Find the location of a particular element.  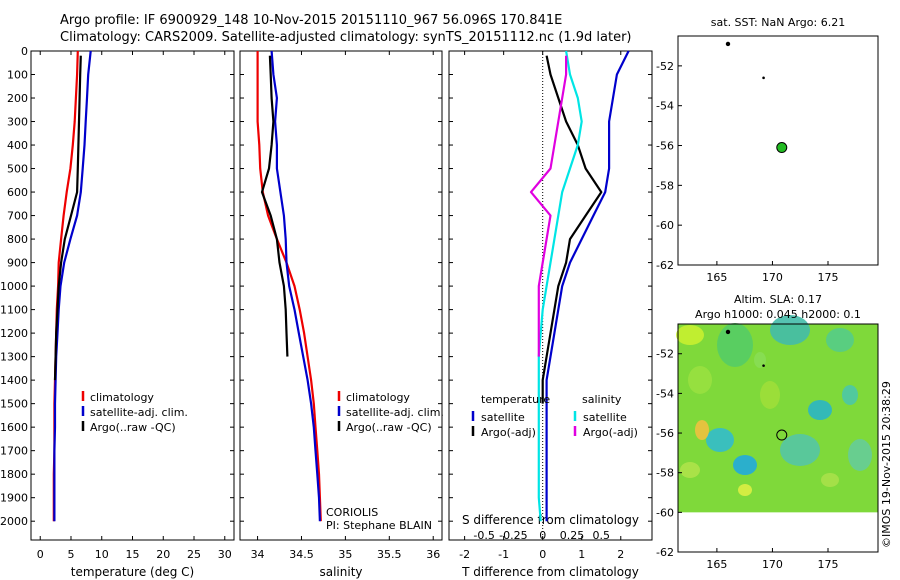

imos-credit: ©IMOS 19-Nov-2015 20:38:29 is located at coordinates (886, 464).